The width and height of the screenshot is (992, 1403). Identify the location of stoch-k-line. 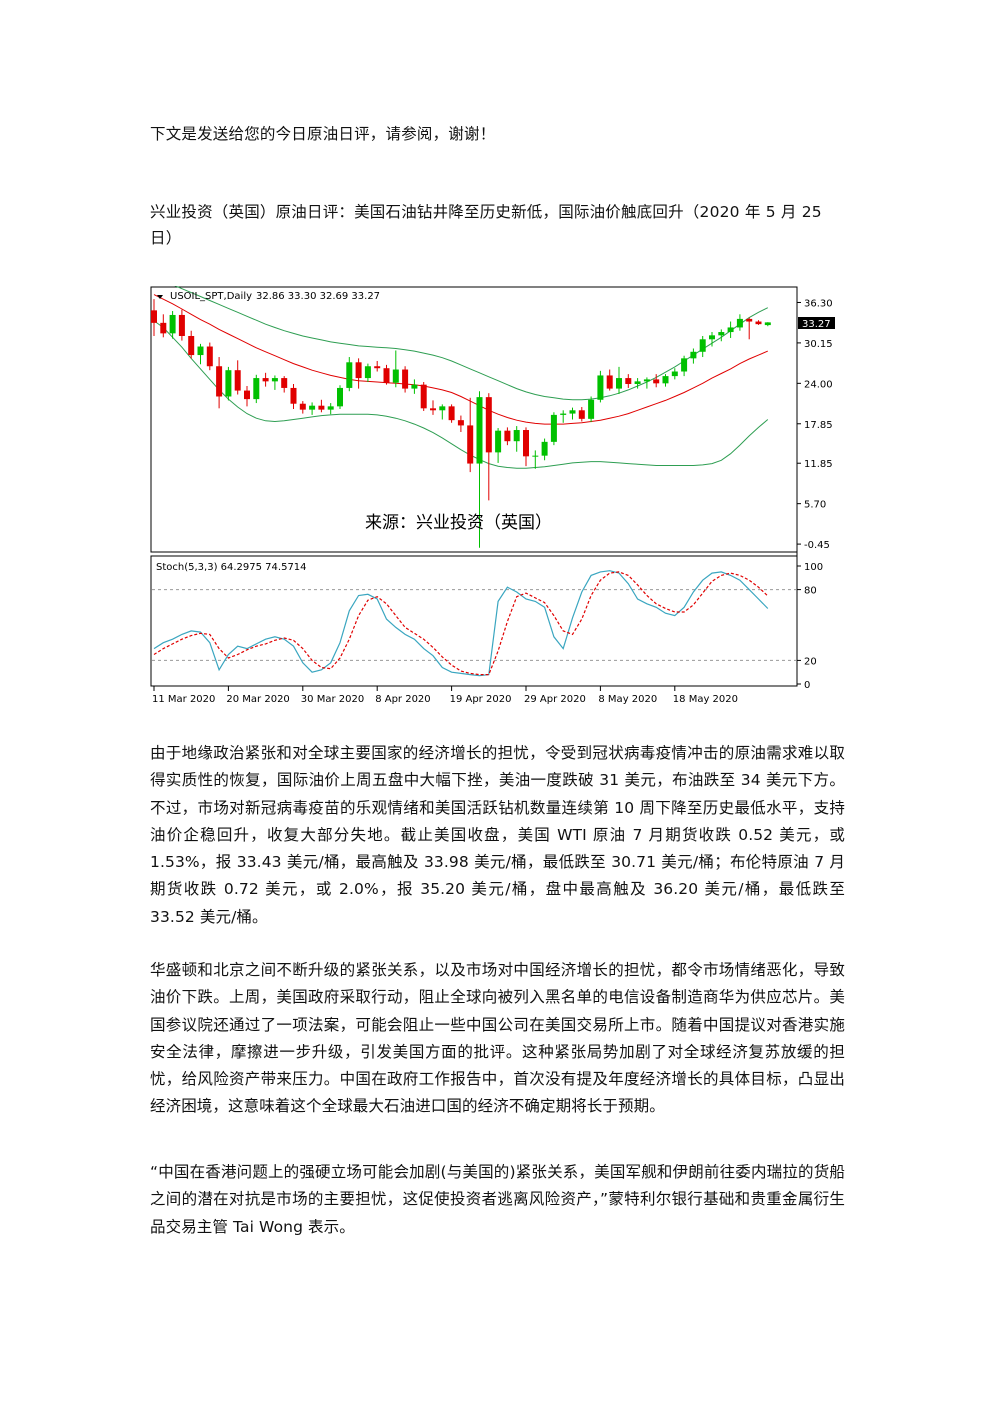
(461, 623).